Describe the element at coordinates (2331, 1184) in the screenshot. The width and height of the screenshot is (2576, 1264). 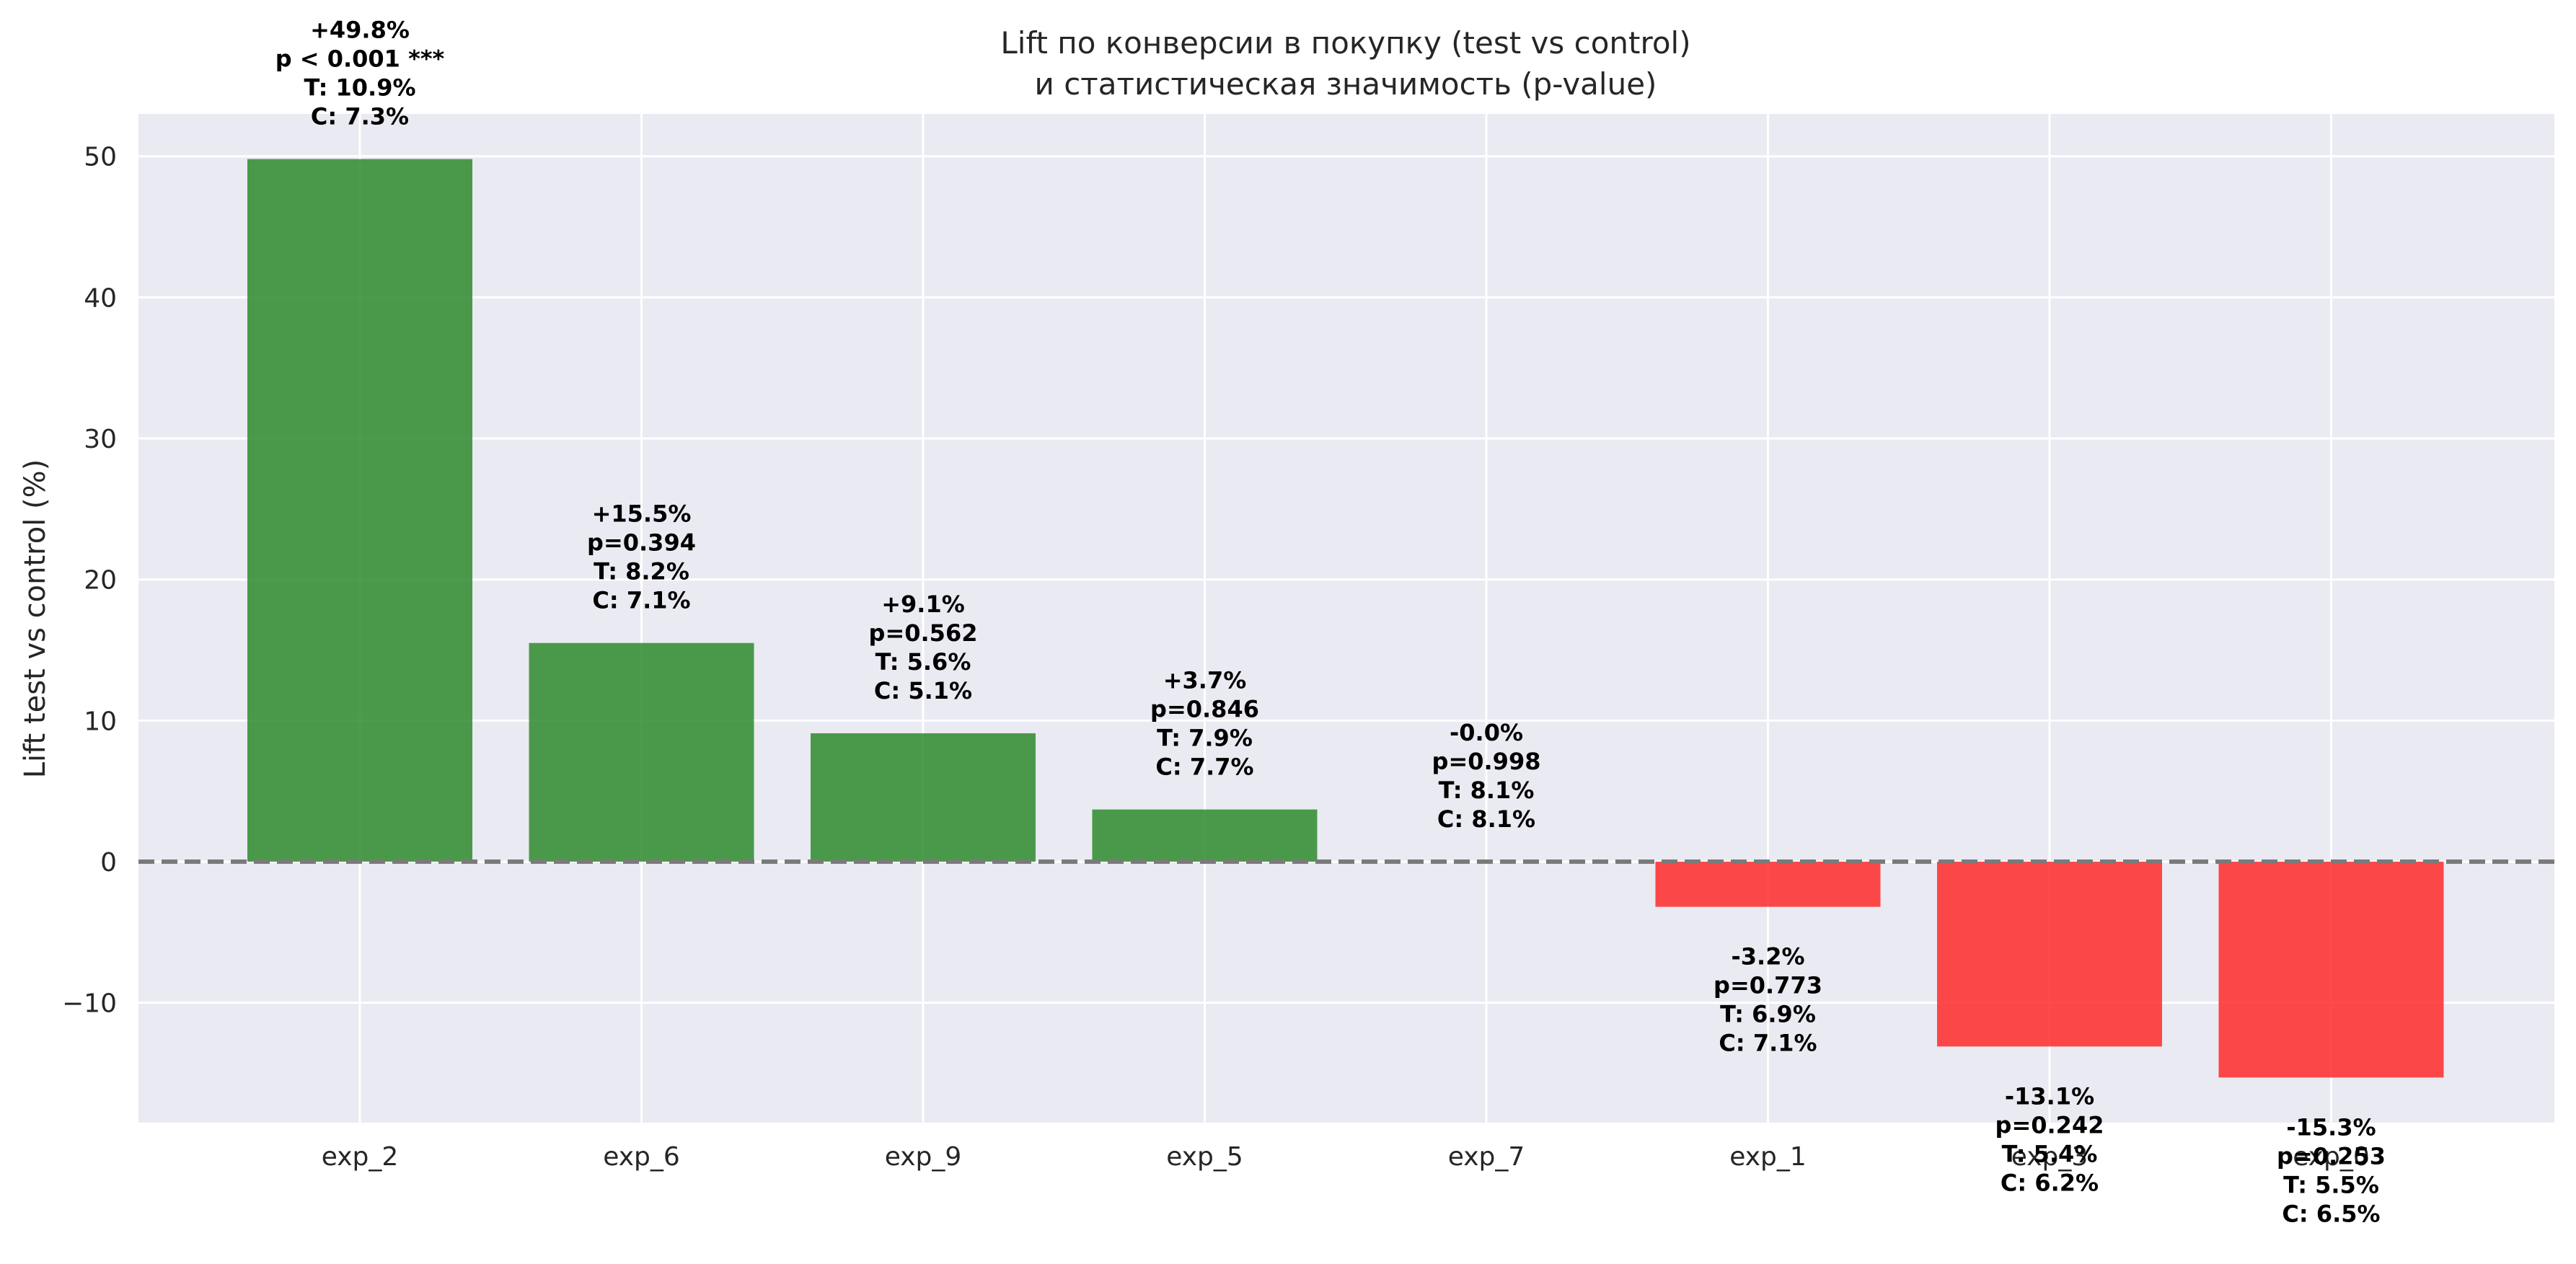
I see `annotation-line: T: 5.5%` at that location.